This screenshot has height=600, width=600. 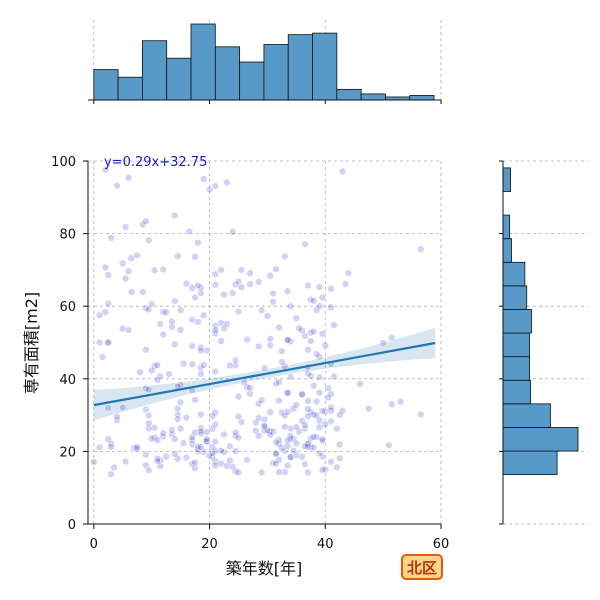 What do you see at coordinates (422, 567) in the screenshot?
I see `region-badge: 北区` at bounding box center [422, 567].